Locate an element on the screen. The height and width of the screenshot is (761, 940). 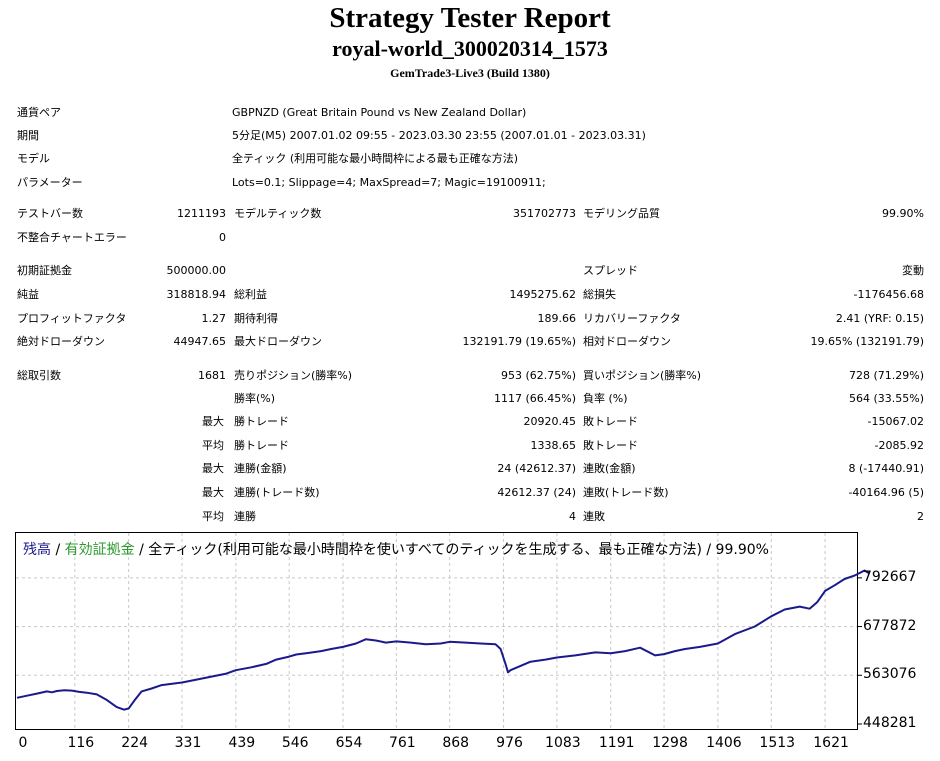
avg-win-label: 勝トレード is located at coordinates (261, 445).